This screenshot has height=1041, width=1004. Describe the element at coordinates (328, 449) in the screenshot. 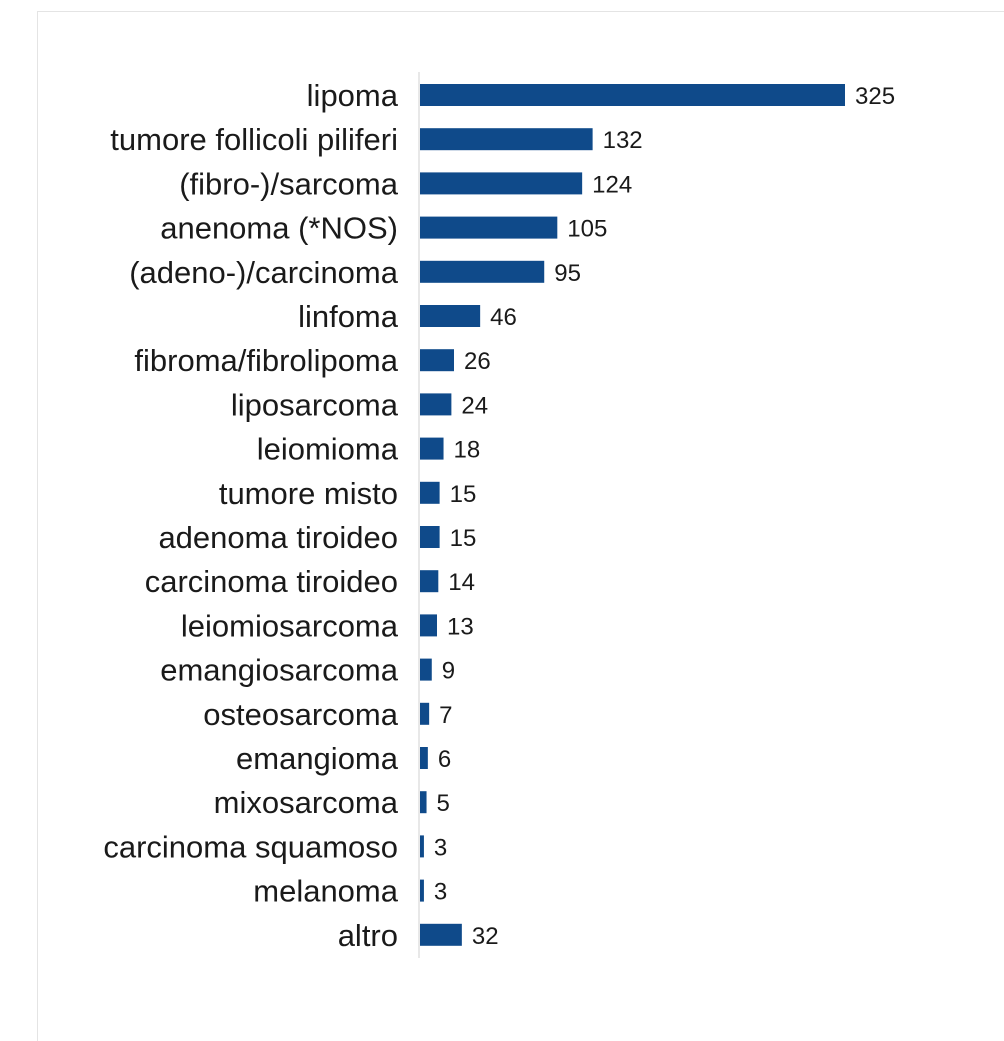

I see `category-label: leiomioma` at that location.